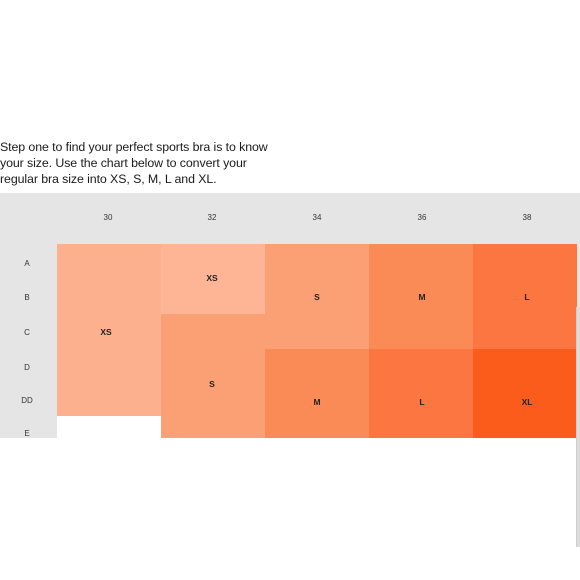  Describe the element at coordinates (27, 400) in the screenshot. I see `cup-label-dd: DD` at that location.